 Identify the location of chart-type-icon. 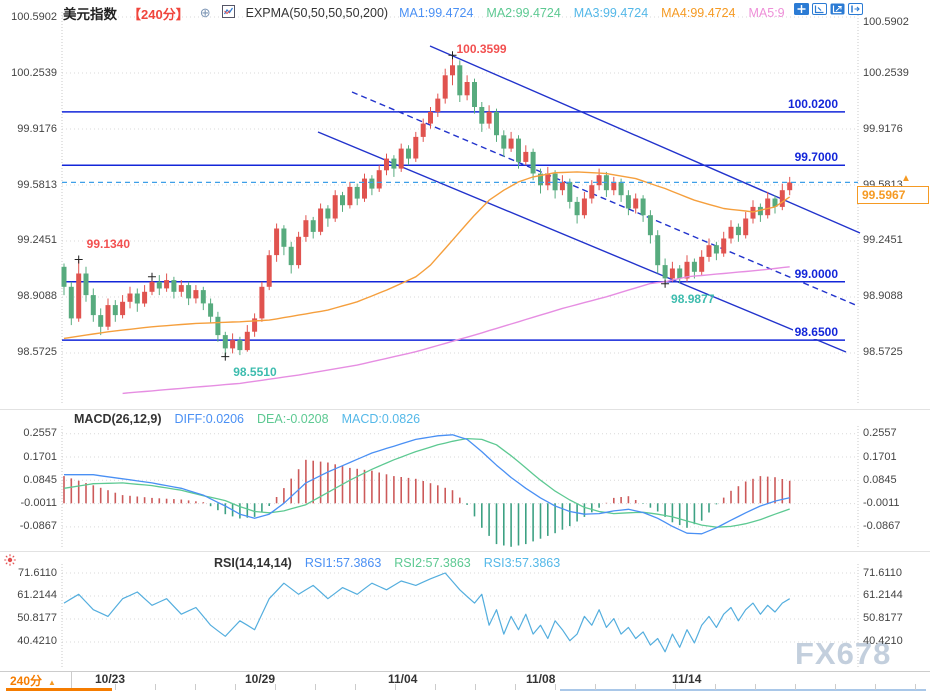
(228, 13).